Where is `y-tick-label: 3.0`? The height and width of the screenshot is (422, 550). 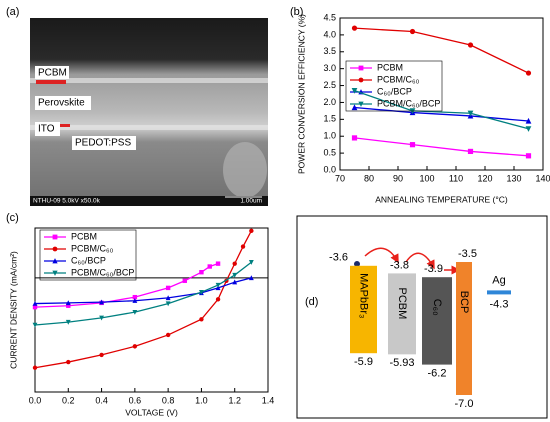 y-tick-label: 3.0 is located at coordinates (329, 68).